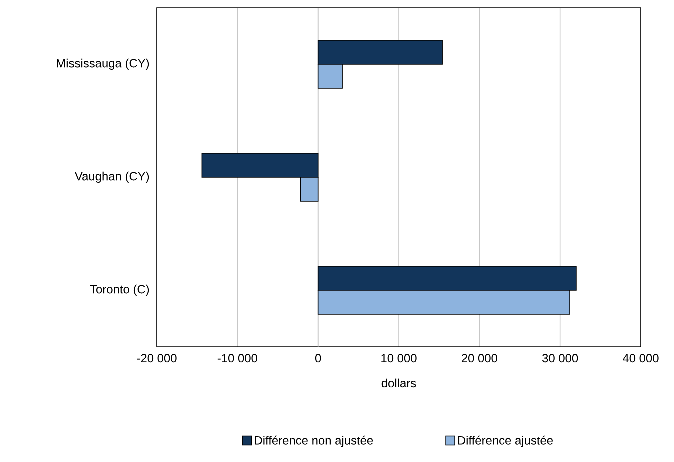  Describe the element at coordinates (318, 358) in the screenshot. I see `x-tick-label: 0` at that location.